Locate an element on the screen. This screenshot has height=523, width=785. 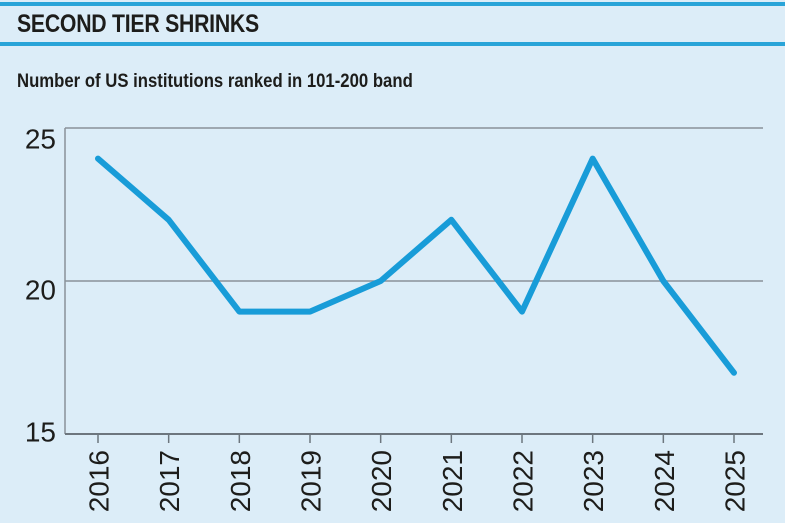
x-tick-label: 2024 is located at coordinates (664, 481).